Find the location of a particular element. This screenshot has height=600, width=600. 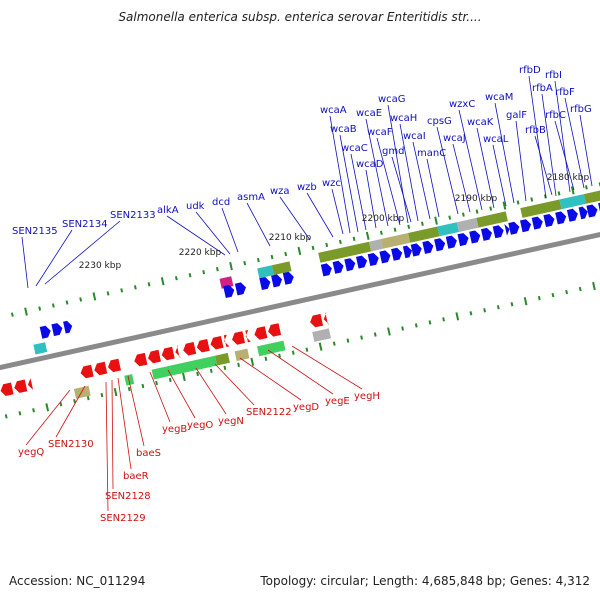

forward-gene-label: wcaI is located at coordinates (414, 136).